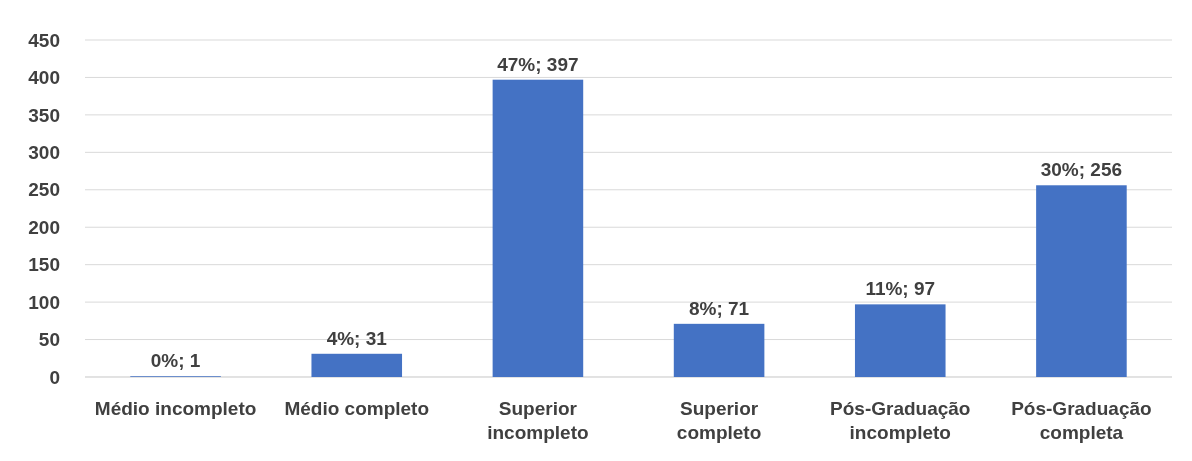  Describe the element at coordinates (357, 408) in the screenshot. I see `x-tick-label: Médio completo` at that location.